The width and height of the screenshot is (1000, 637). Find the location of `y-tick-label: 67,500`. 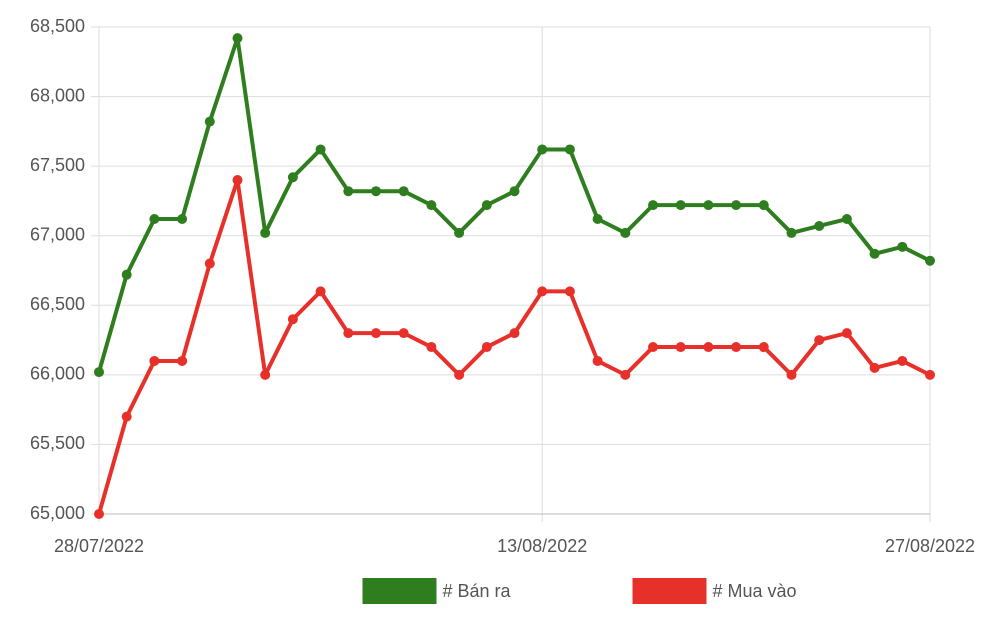

y-tick-label: 67,500 is located at coordinates (57, 165).